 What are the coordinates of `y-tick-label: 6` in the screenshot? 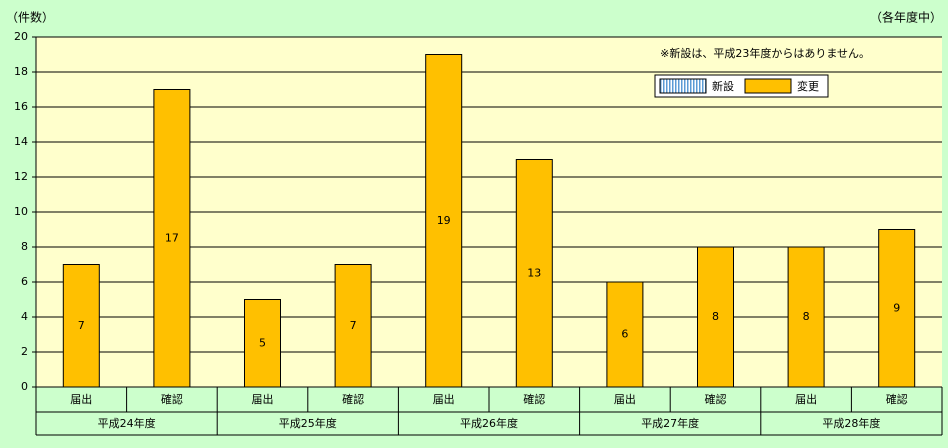 It's located at (24, 281).